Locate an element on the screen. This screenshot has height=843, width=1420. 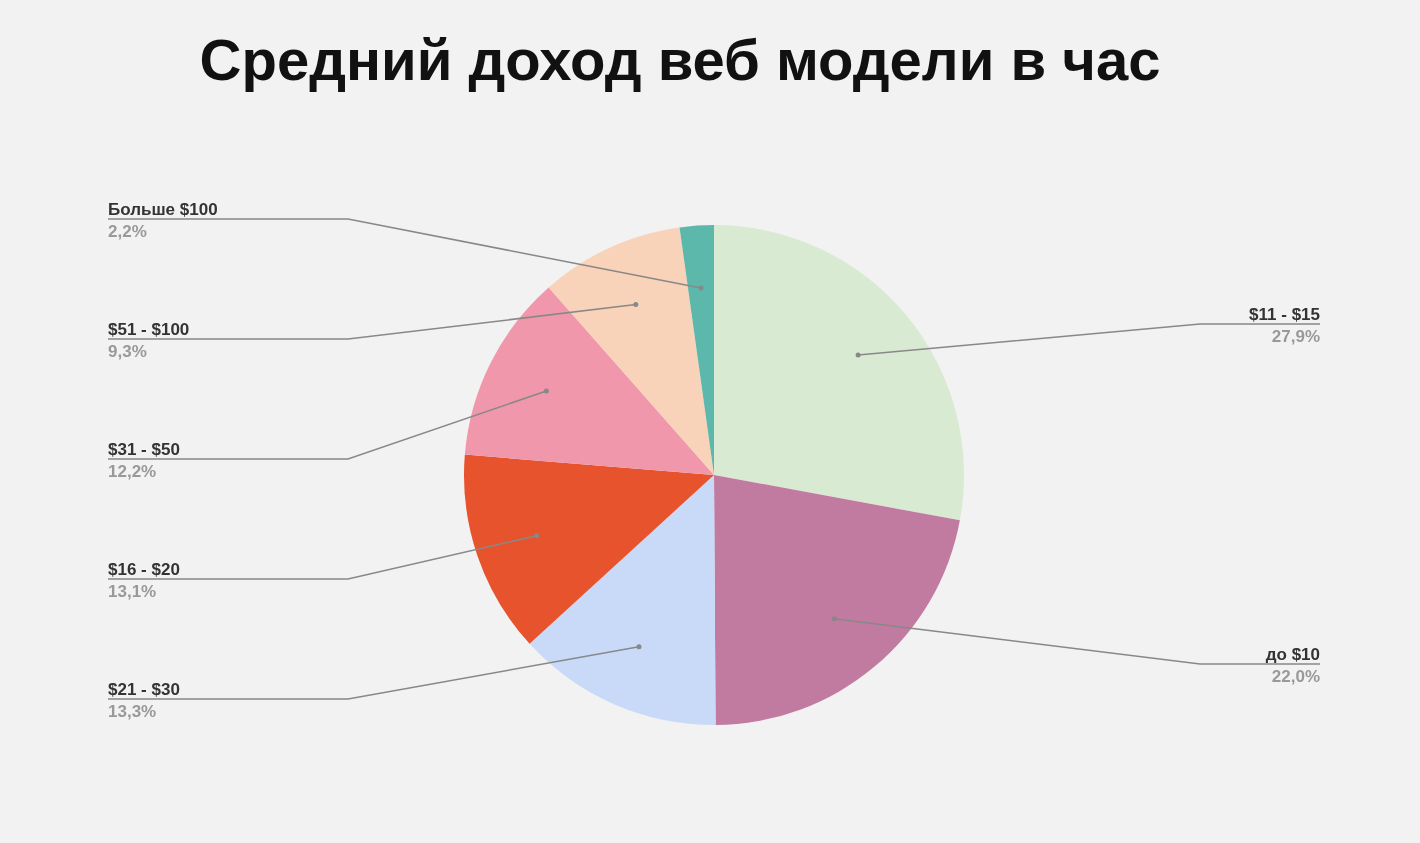
data-label: 13,1% is located at coordinates (132, 591).